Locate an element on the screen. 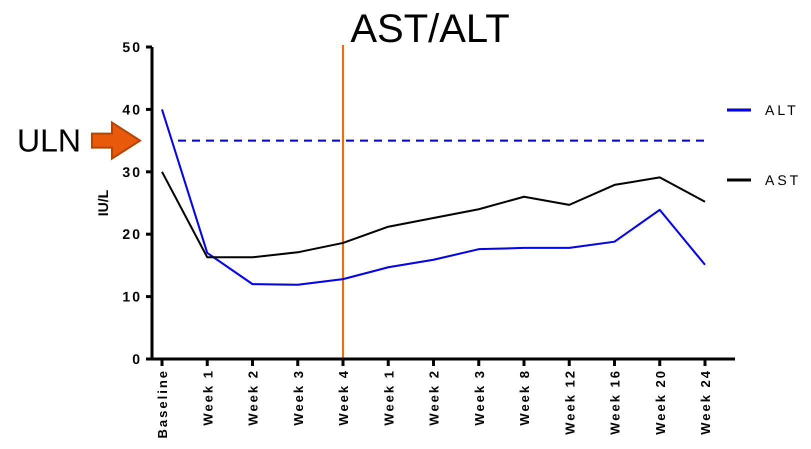 The height and width of the screenshot is (449, 811). y-tick-label: 10 is located at coordinates (132, 296).